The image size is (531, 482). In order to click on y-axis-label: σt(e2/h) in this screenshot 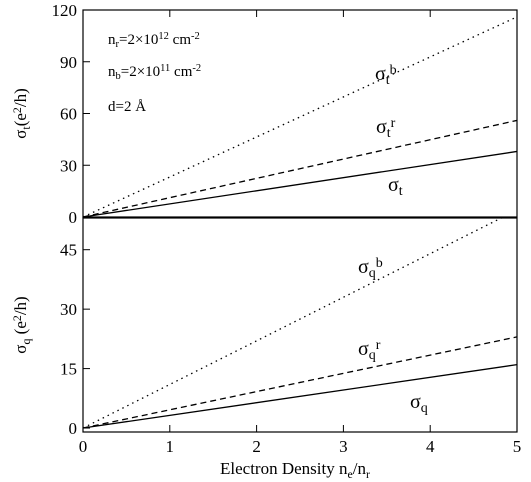, I will do `click(21, 113)`.